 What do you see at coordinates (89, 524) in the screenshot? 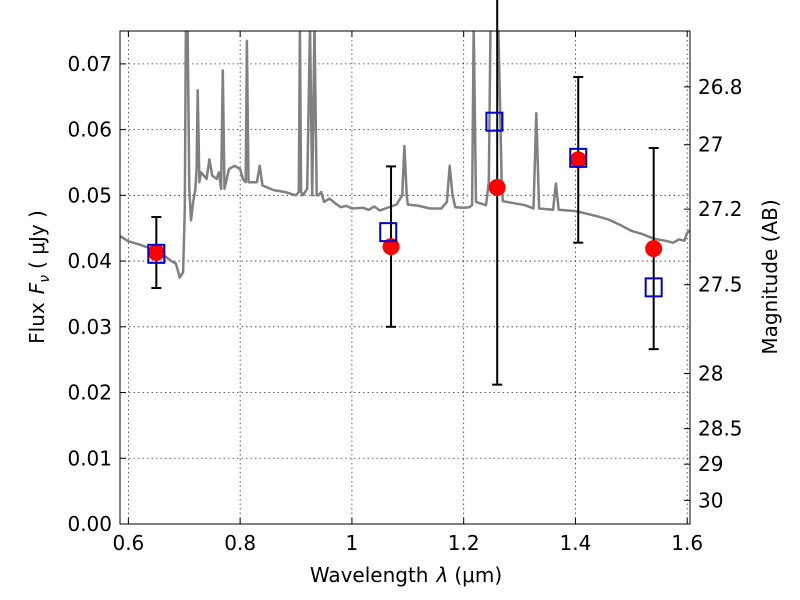
I see `y-tick-label: 0.00` at bounding box center [89, 524].